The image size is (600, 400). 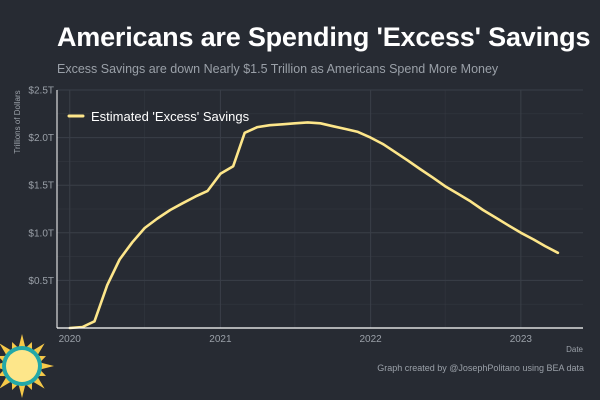 I want to click on x-tick-label: 2023, so click(x=521, y=339).